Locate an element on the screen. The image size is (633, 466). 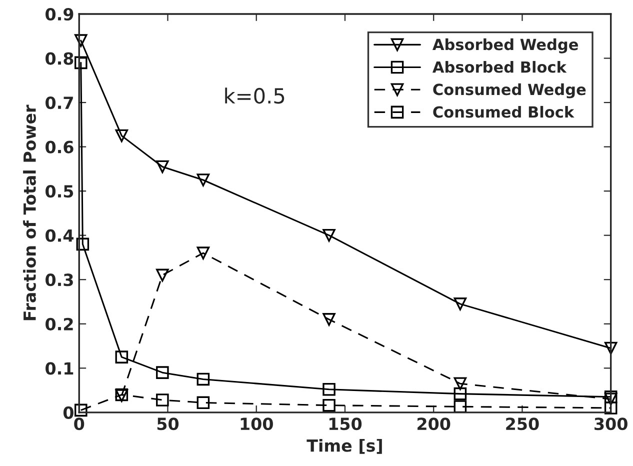
x-tick-label: 300 is located at coordinates (611, 424).